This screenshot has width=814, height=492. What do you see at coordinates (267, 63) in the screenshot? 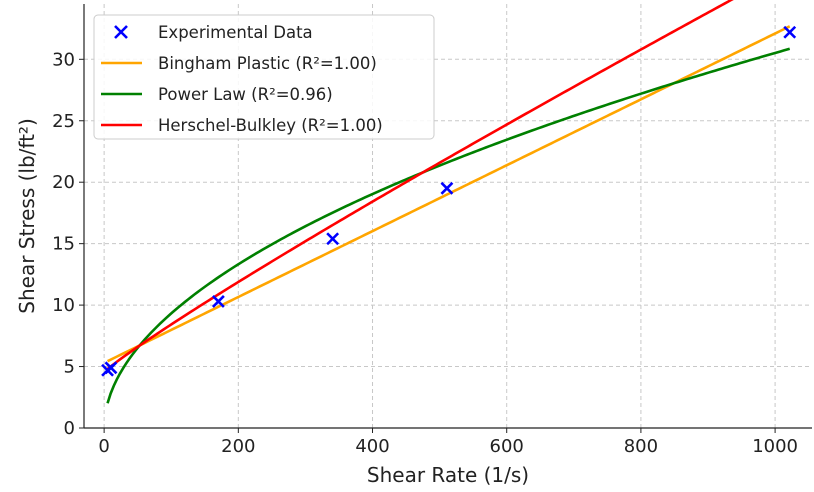
I see `legend-label: Bingham Plastic (R²=1.00)` at bounding box center [267, 63].